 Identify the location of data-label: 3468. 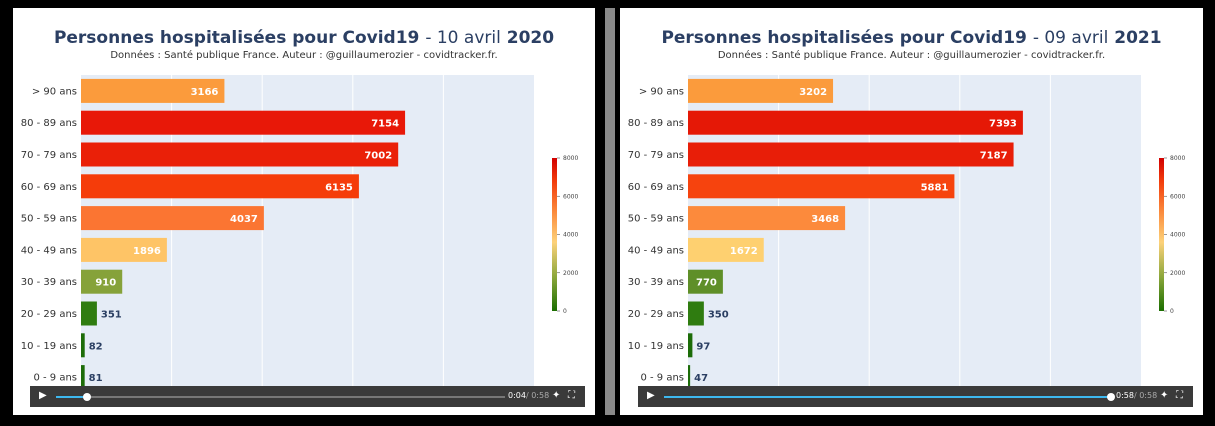
(825, 219).